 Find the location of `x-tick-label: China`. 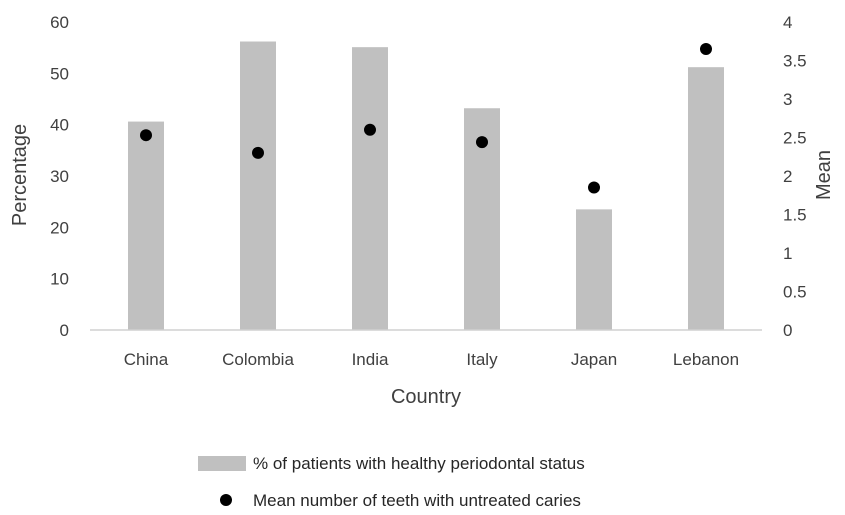

x-tick-label: China is located at coordinates (146, 359).